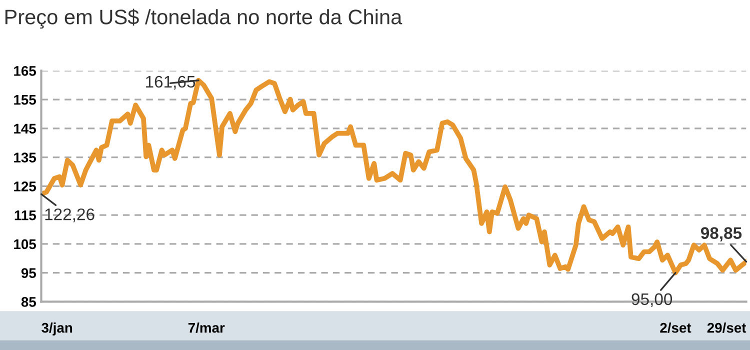 This screenshot has height=350, width=750. Describe the element at coordinates (206, 327) in the screenshot. I see `x-tick-label: 7/mar` at that location.